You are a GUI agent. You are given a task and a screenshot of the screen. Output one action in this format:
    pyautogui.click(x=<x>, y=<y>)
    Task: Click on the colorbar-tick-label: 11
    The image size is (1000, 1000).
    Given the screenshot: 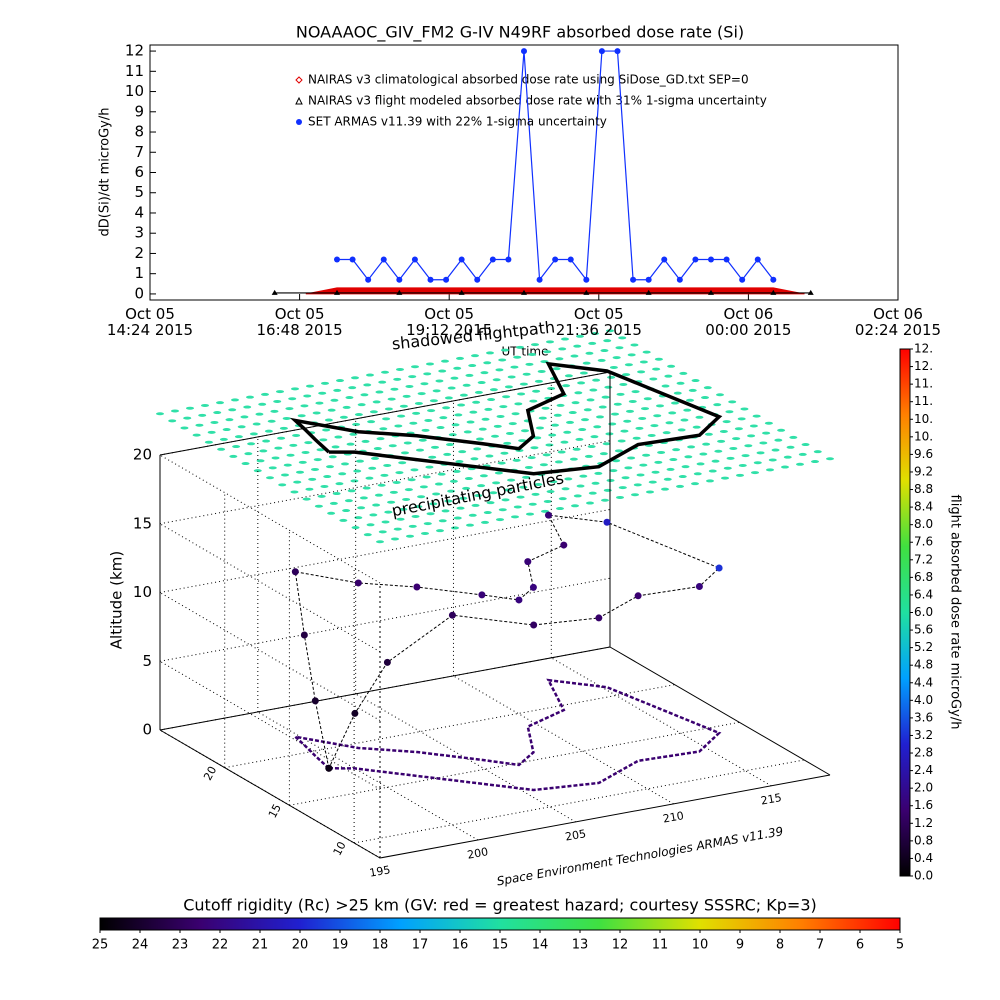 What is the action you would take?
    pyautogui.click(x=660, y=945)
    